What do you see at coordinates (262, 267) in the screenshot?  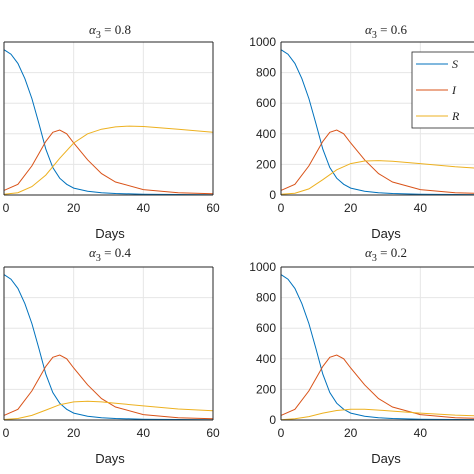 I see `panel-4-ytick-label-5: 1000` at bounding box center [262, 267].